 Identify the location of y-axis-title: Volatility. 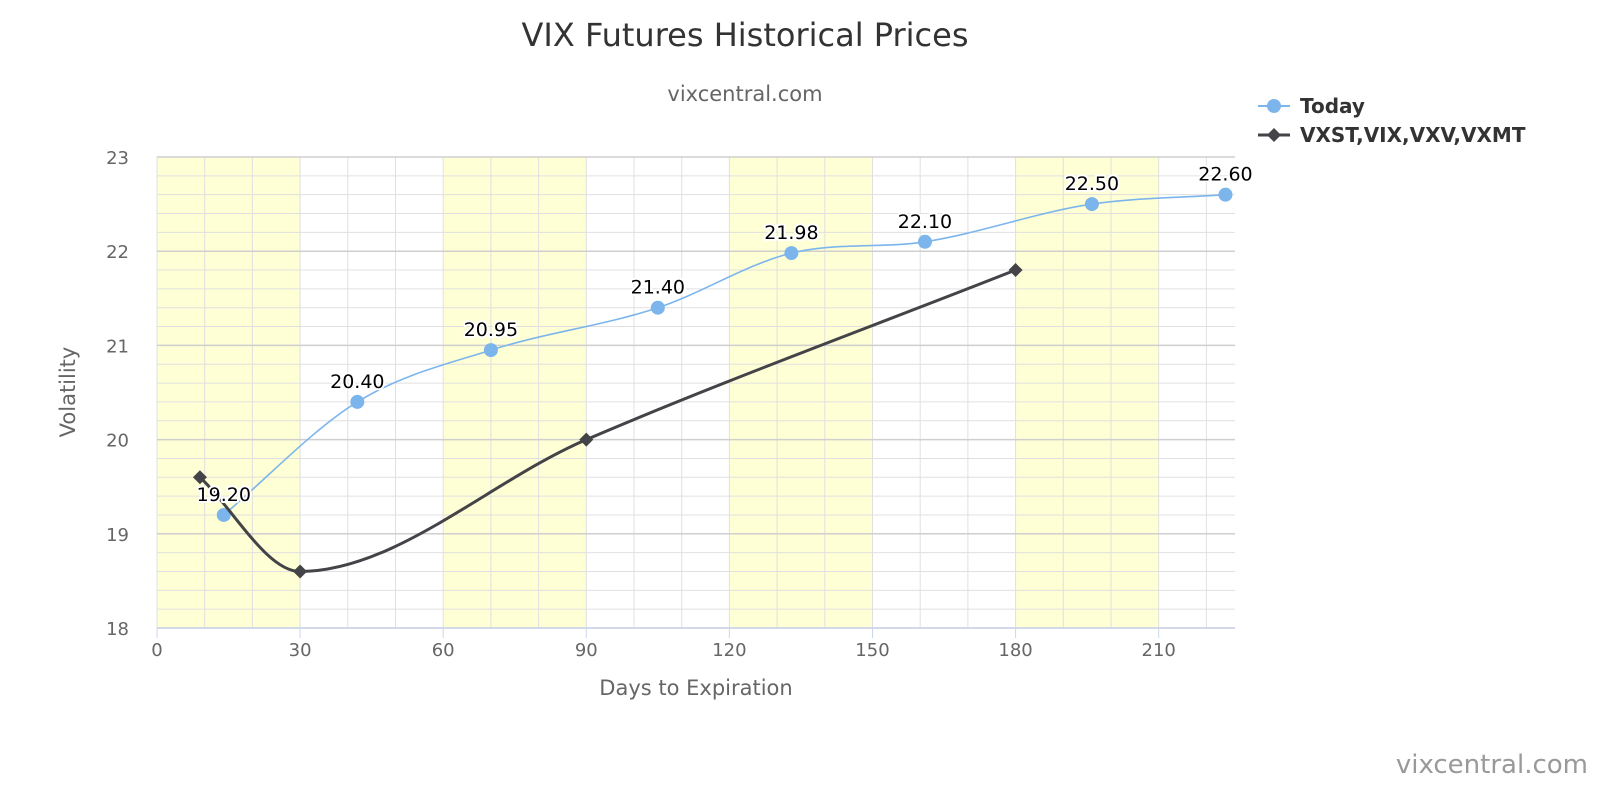
(68, 392).